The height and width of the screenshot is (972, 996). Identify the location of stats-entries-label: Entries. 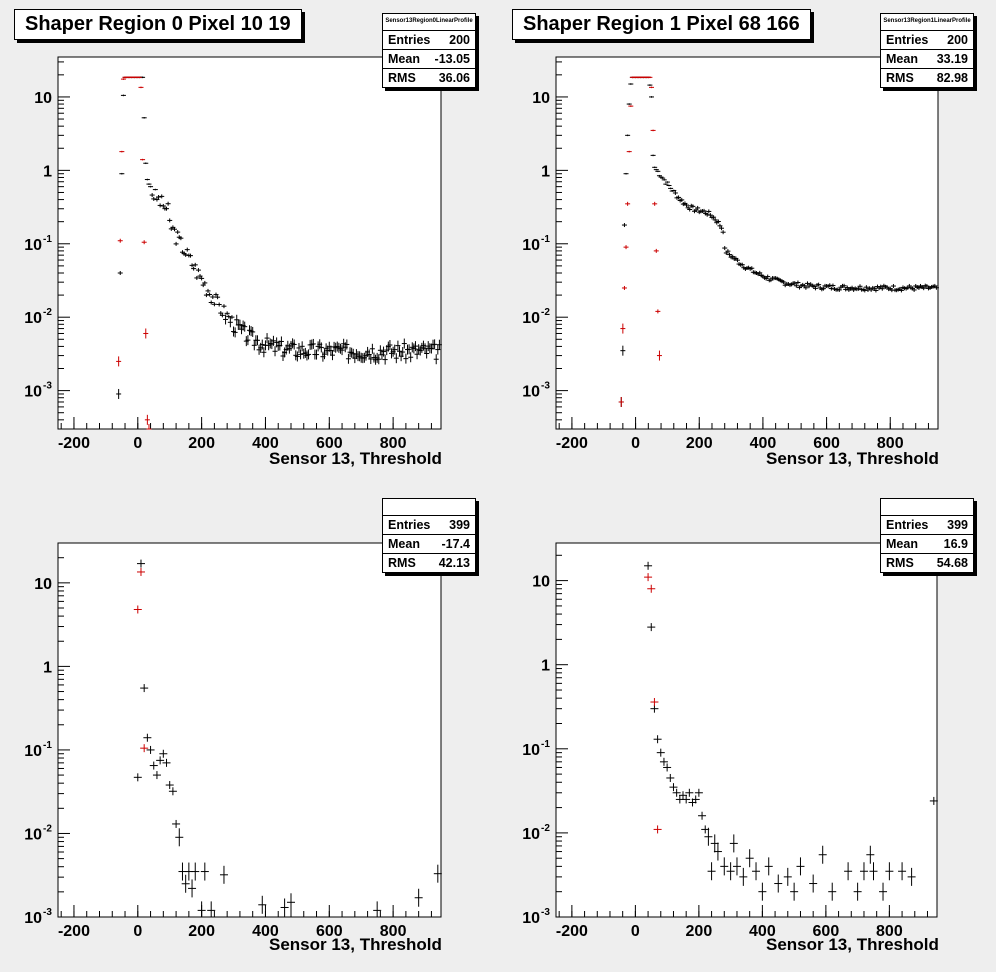
(409, 40).